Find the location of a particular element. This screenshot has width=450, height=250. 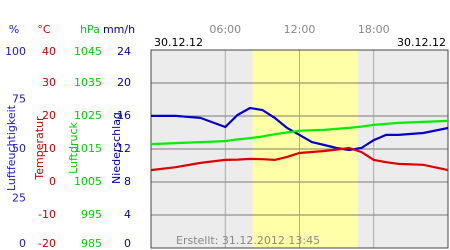

axis-unit: mm/h is located at coordinates (119, 29).